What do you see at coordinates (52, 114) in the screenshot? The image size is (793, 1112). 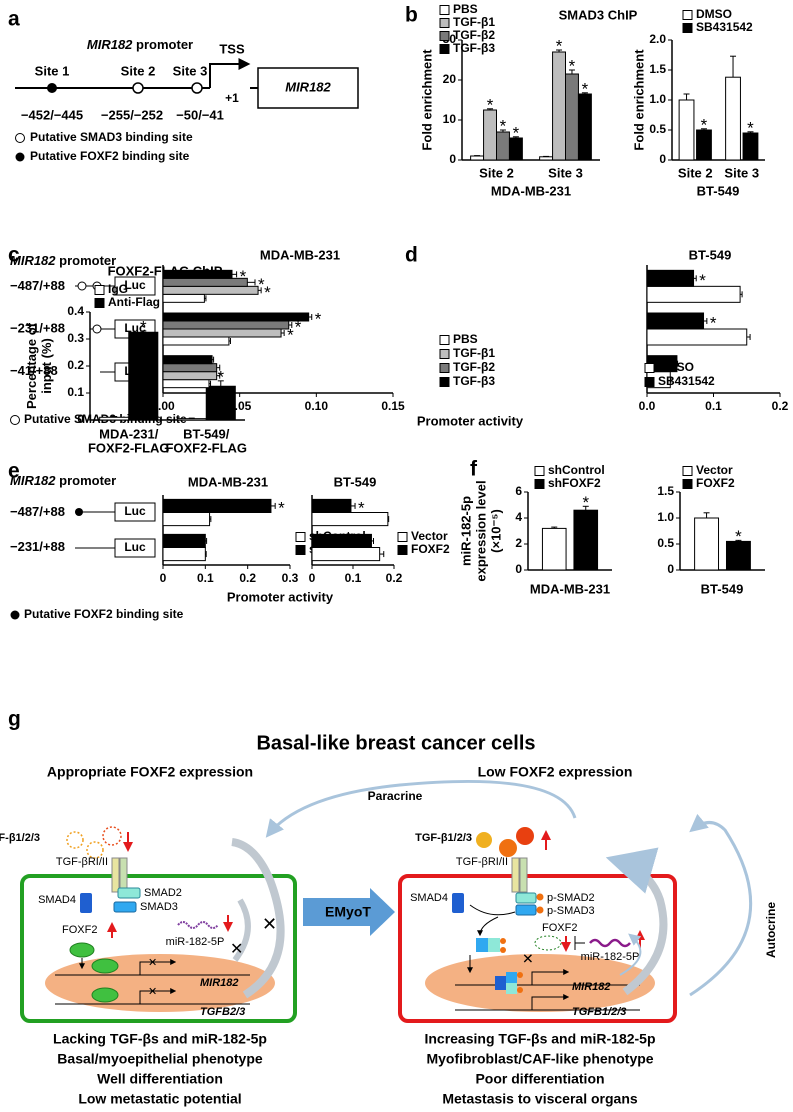 I see `site-position: −452/−445` at bounding box center [52, 114].